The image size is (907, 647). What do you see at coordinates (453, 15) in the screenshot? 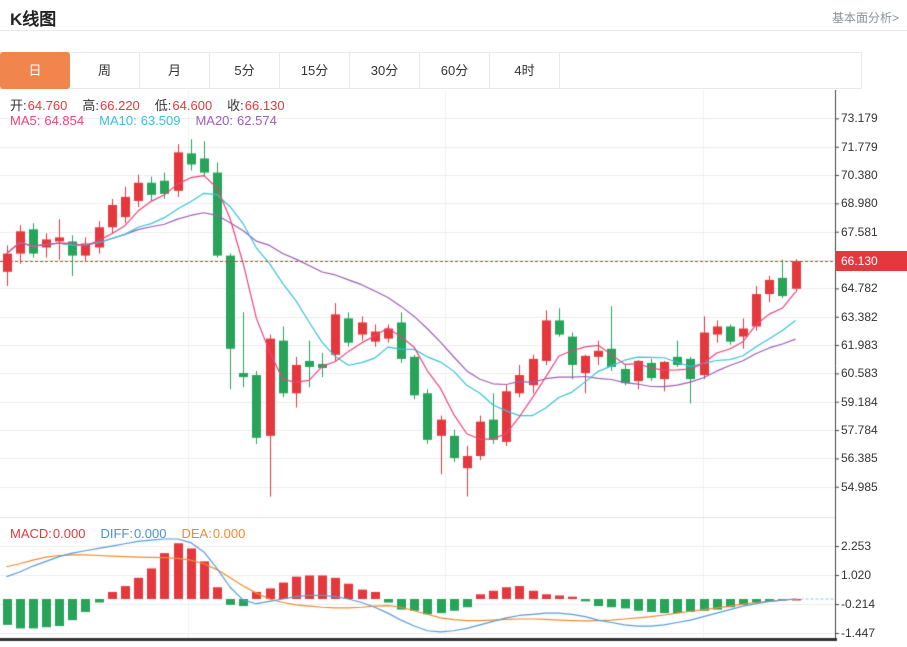
I see `page-header: K线图 基本面分析>` at bounding box center [453, 15].